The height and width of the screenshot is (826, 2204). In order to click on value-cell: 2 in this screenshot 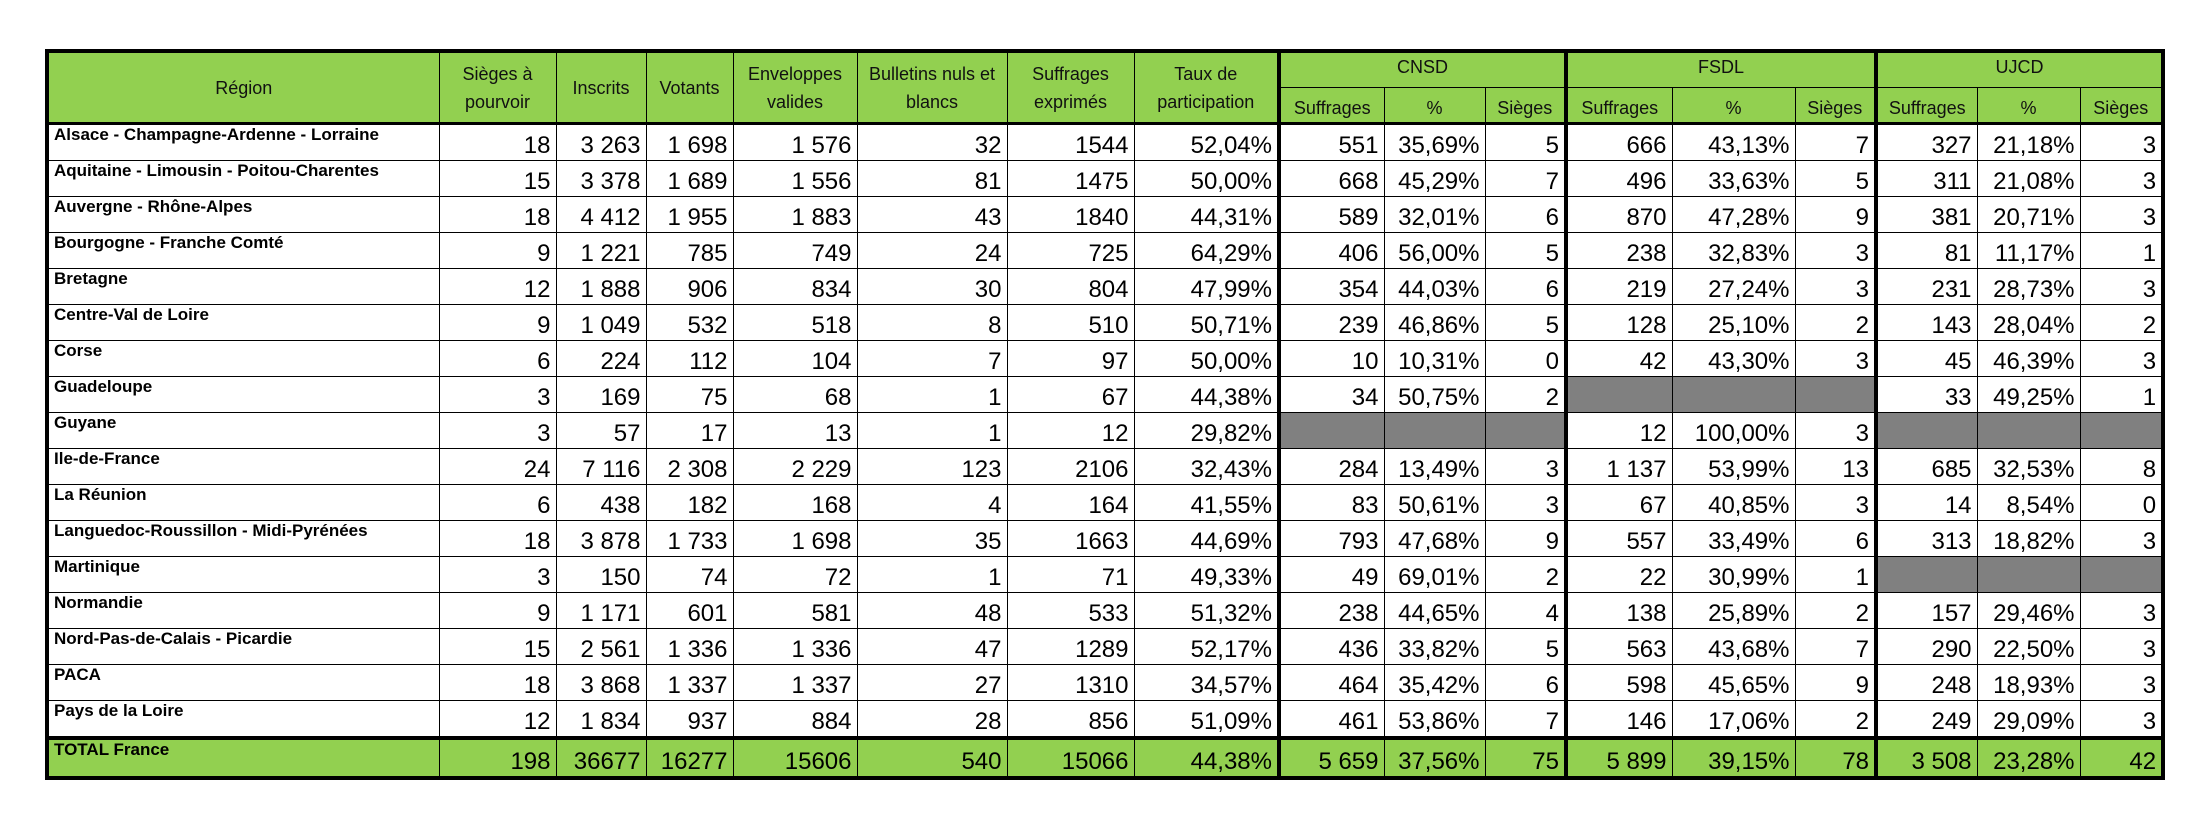, I will do `click(1835, 719)`.